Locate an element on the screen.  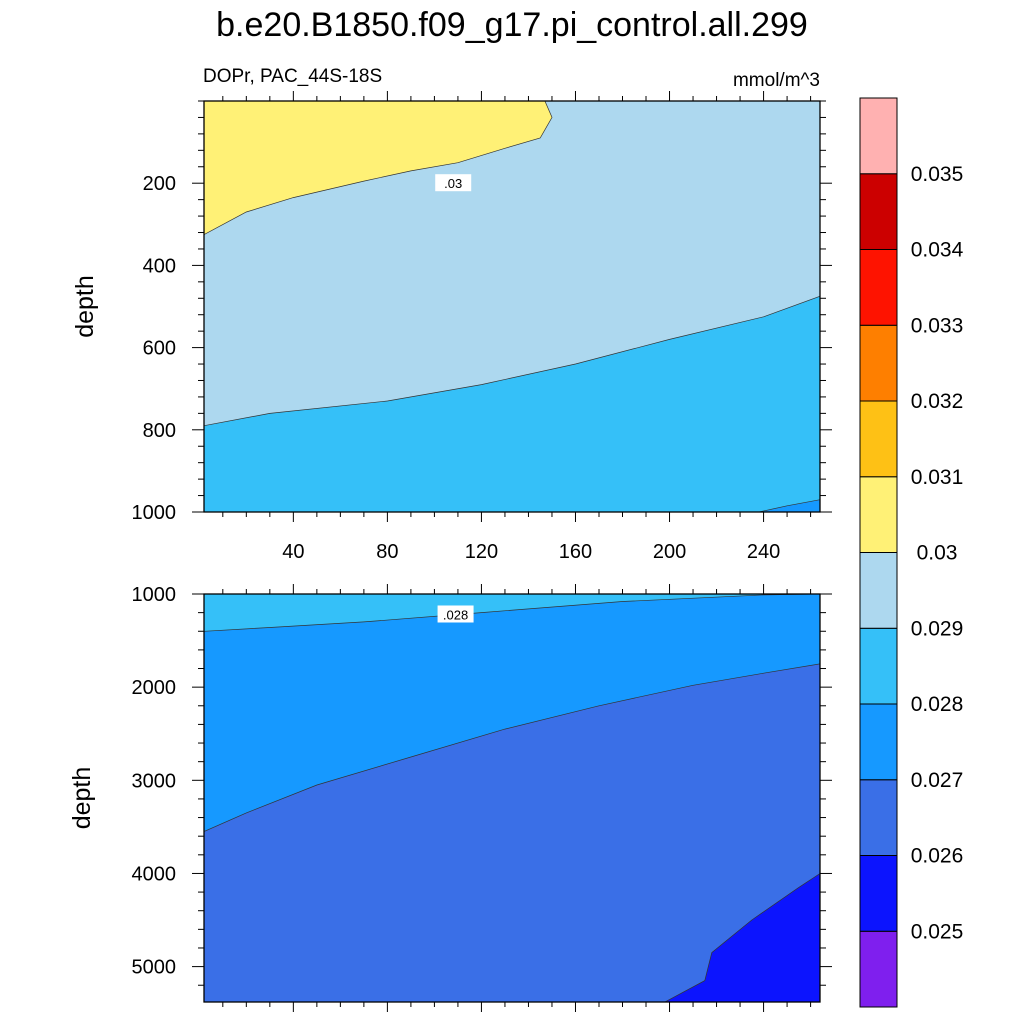
colorbar-label: 0.033 is located at coordinates (937, 325).